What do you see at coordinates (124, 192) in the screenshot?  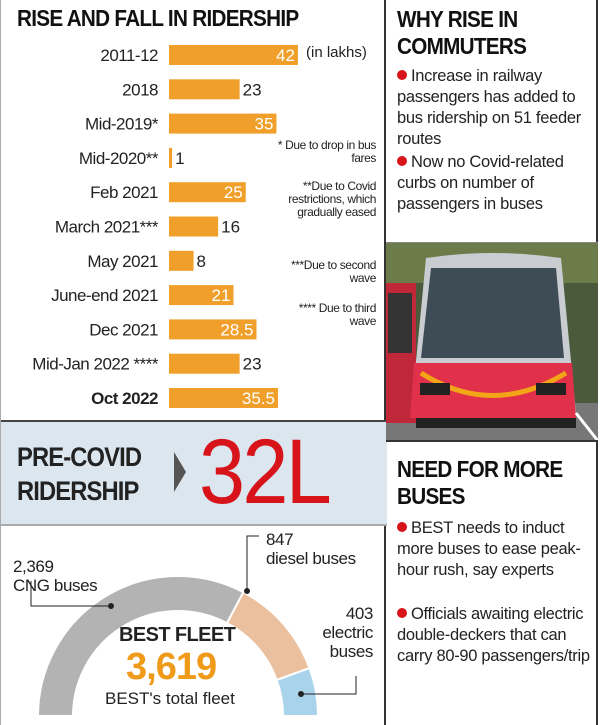 I see `category-label: Feb 2021` at bounding box center [124, 192].